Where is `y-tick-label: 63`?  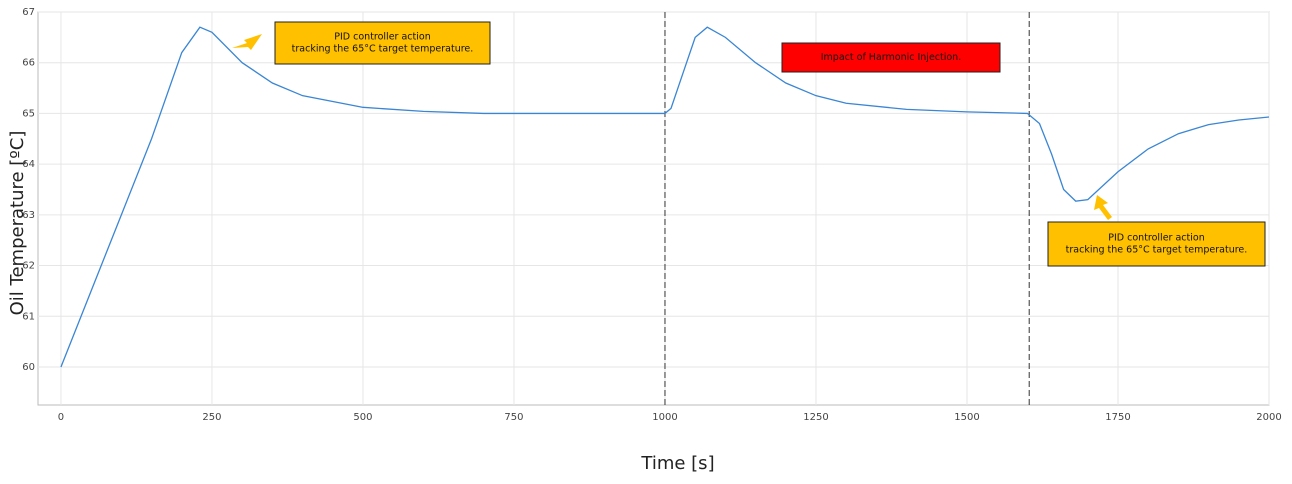
y-tick-label: 63 is located at coordinates (28, 215).